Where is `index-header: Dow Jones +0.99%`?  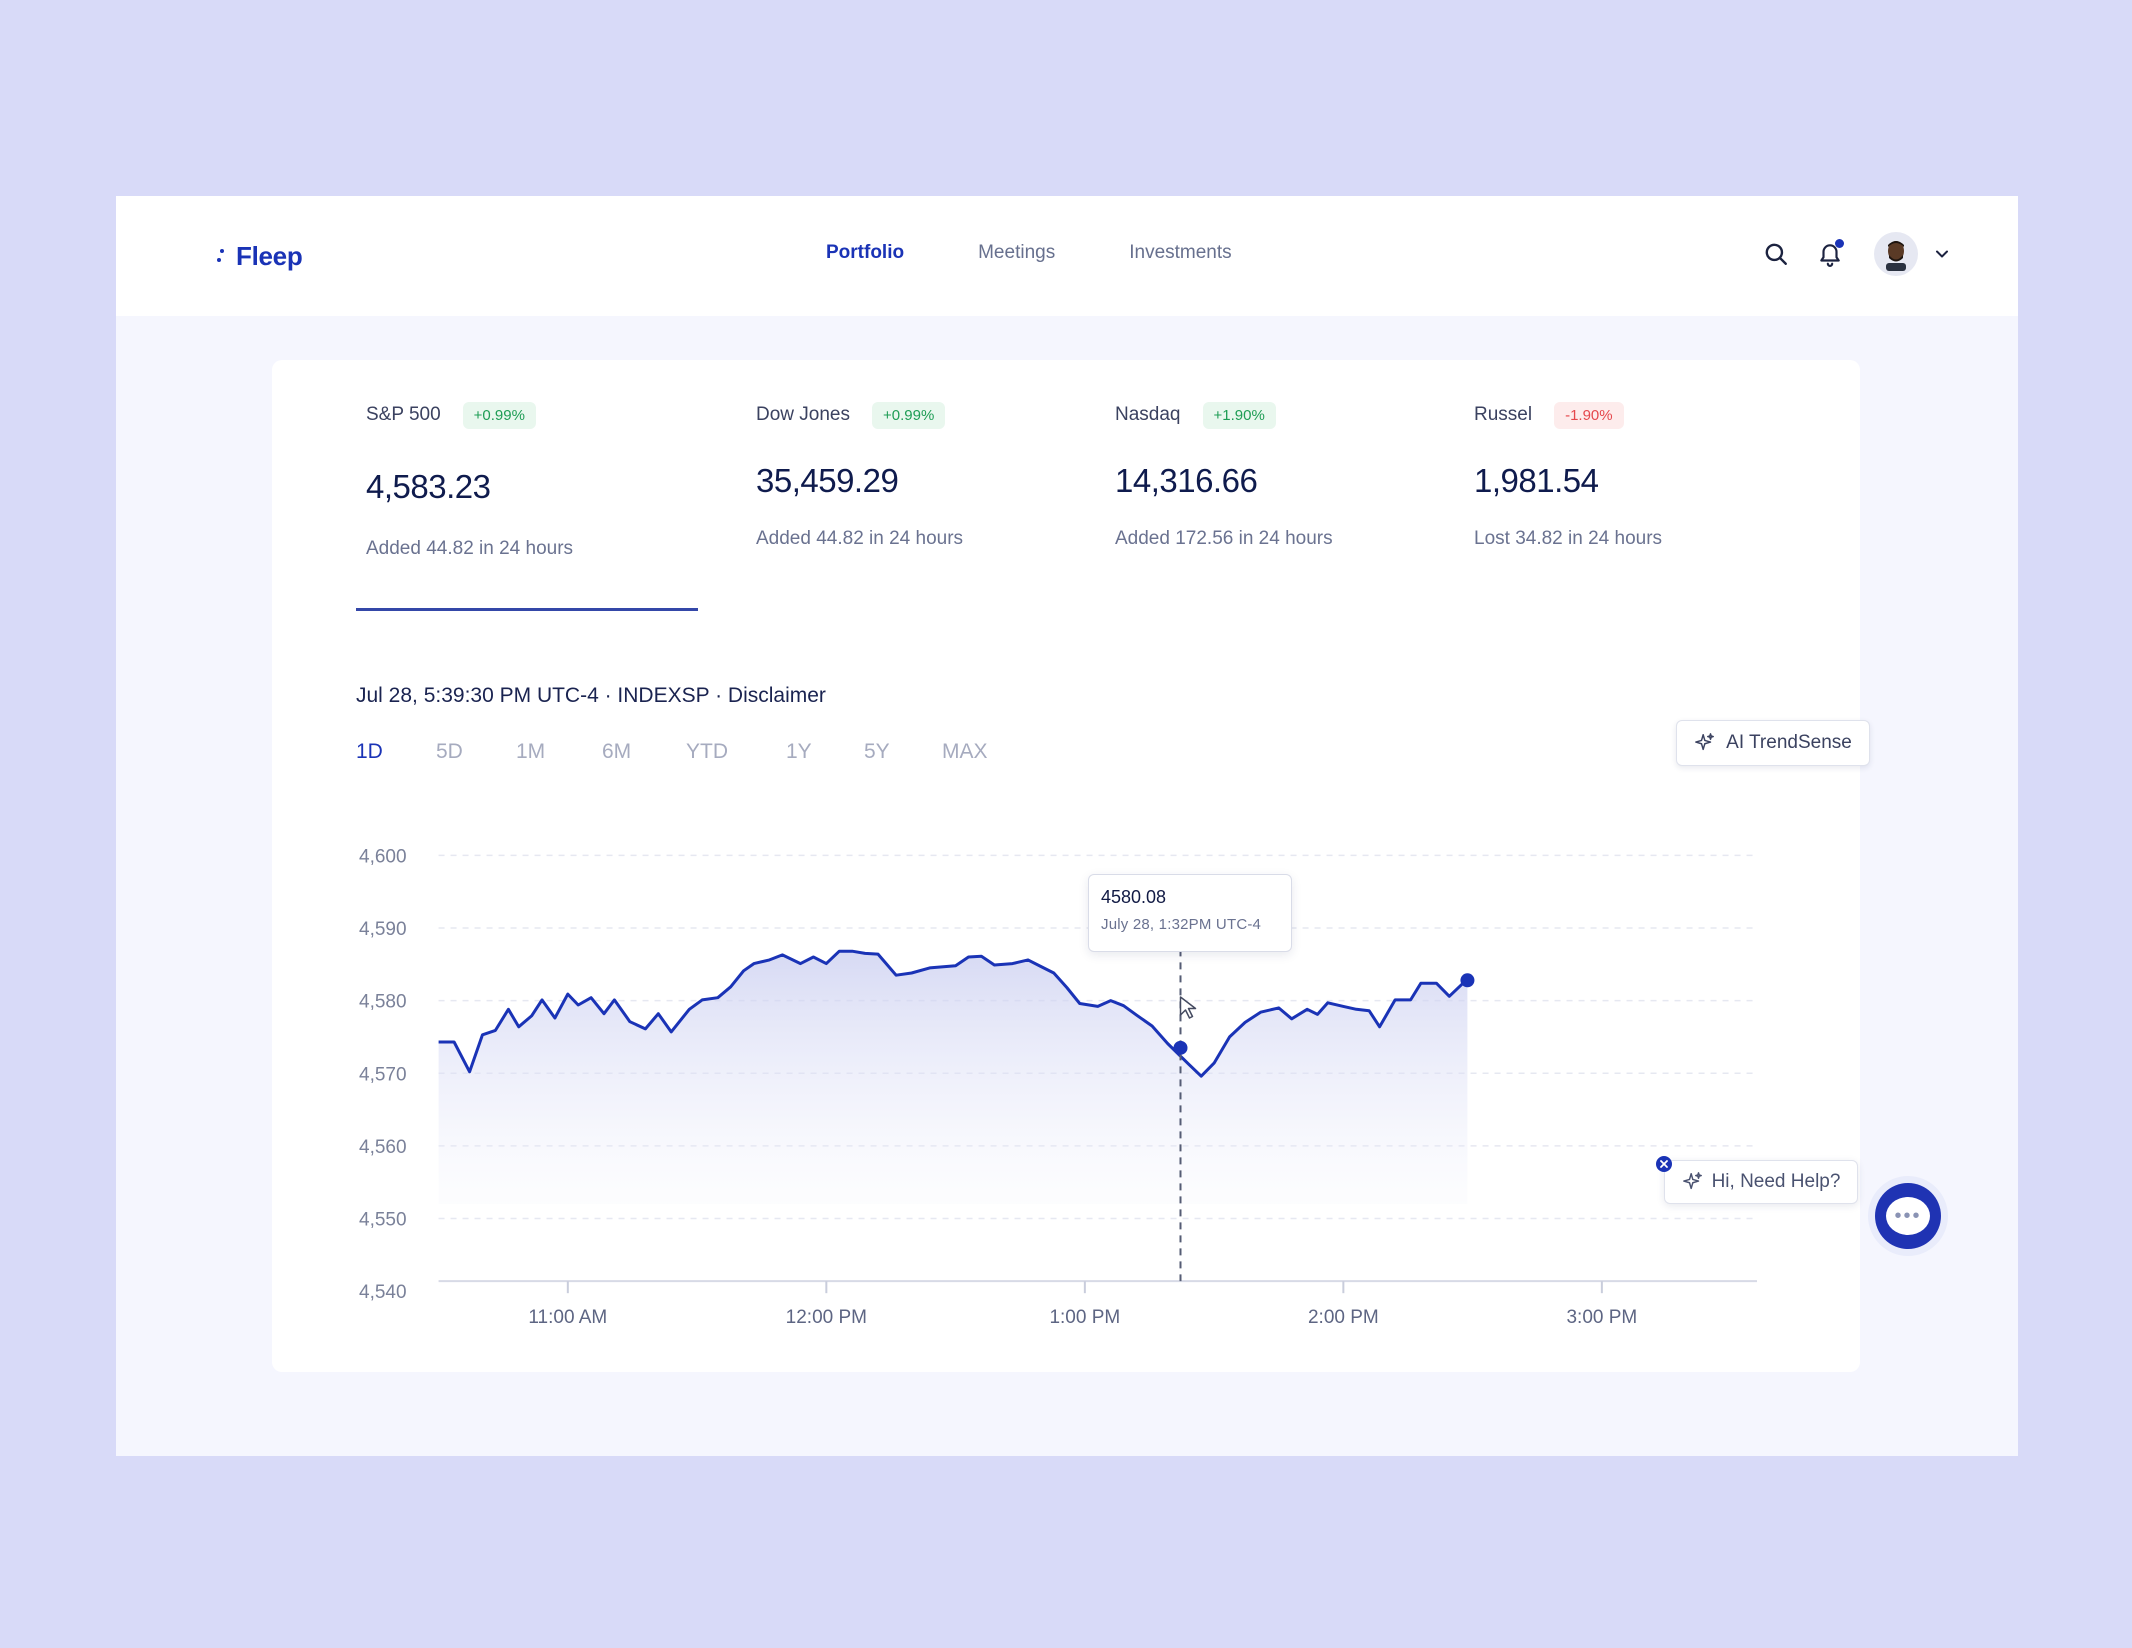
index-header: Dow Jones +0.99% is located at coordinates (851, 415).